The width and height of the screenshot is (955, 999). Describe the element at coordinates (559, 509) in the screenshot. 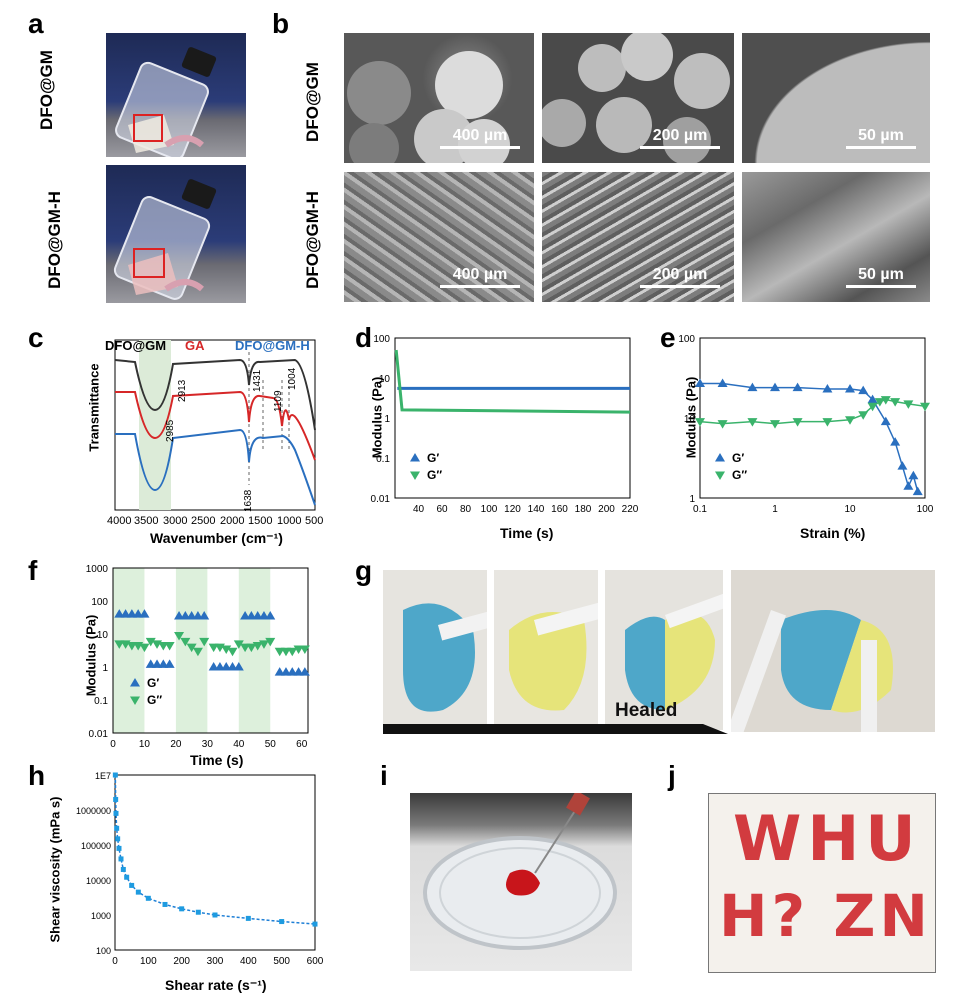

I see `x-tick: 160` at that location.